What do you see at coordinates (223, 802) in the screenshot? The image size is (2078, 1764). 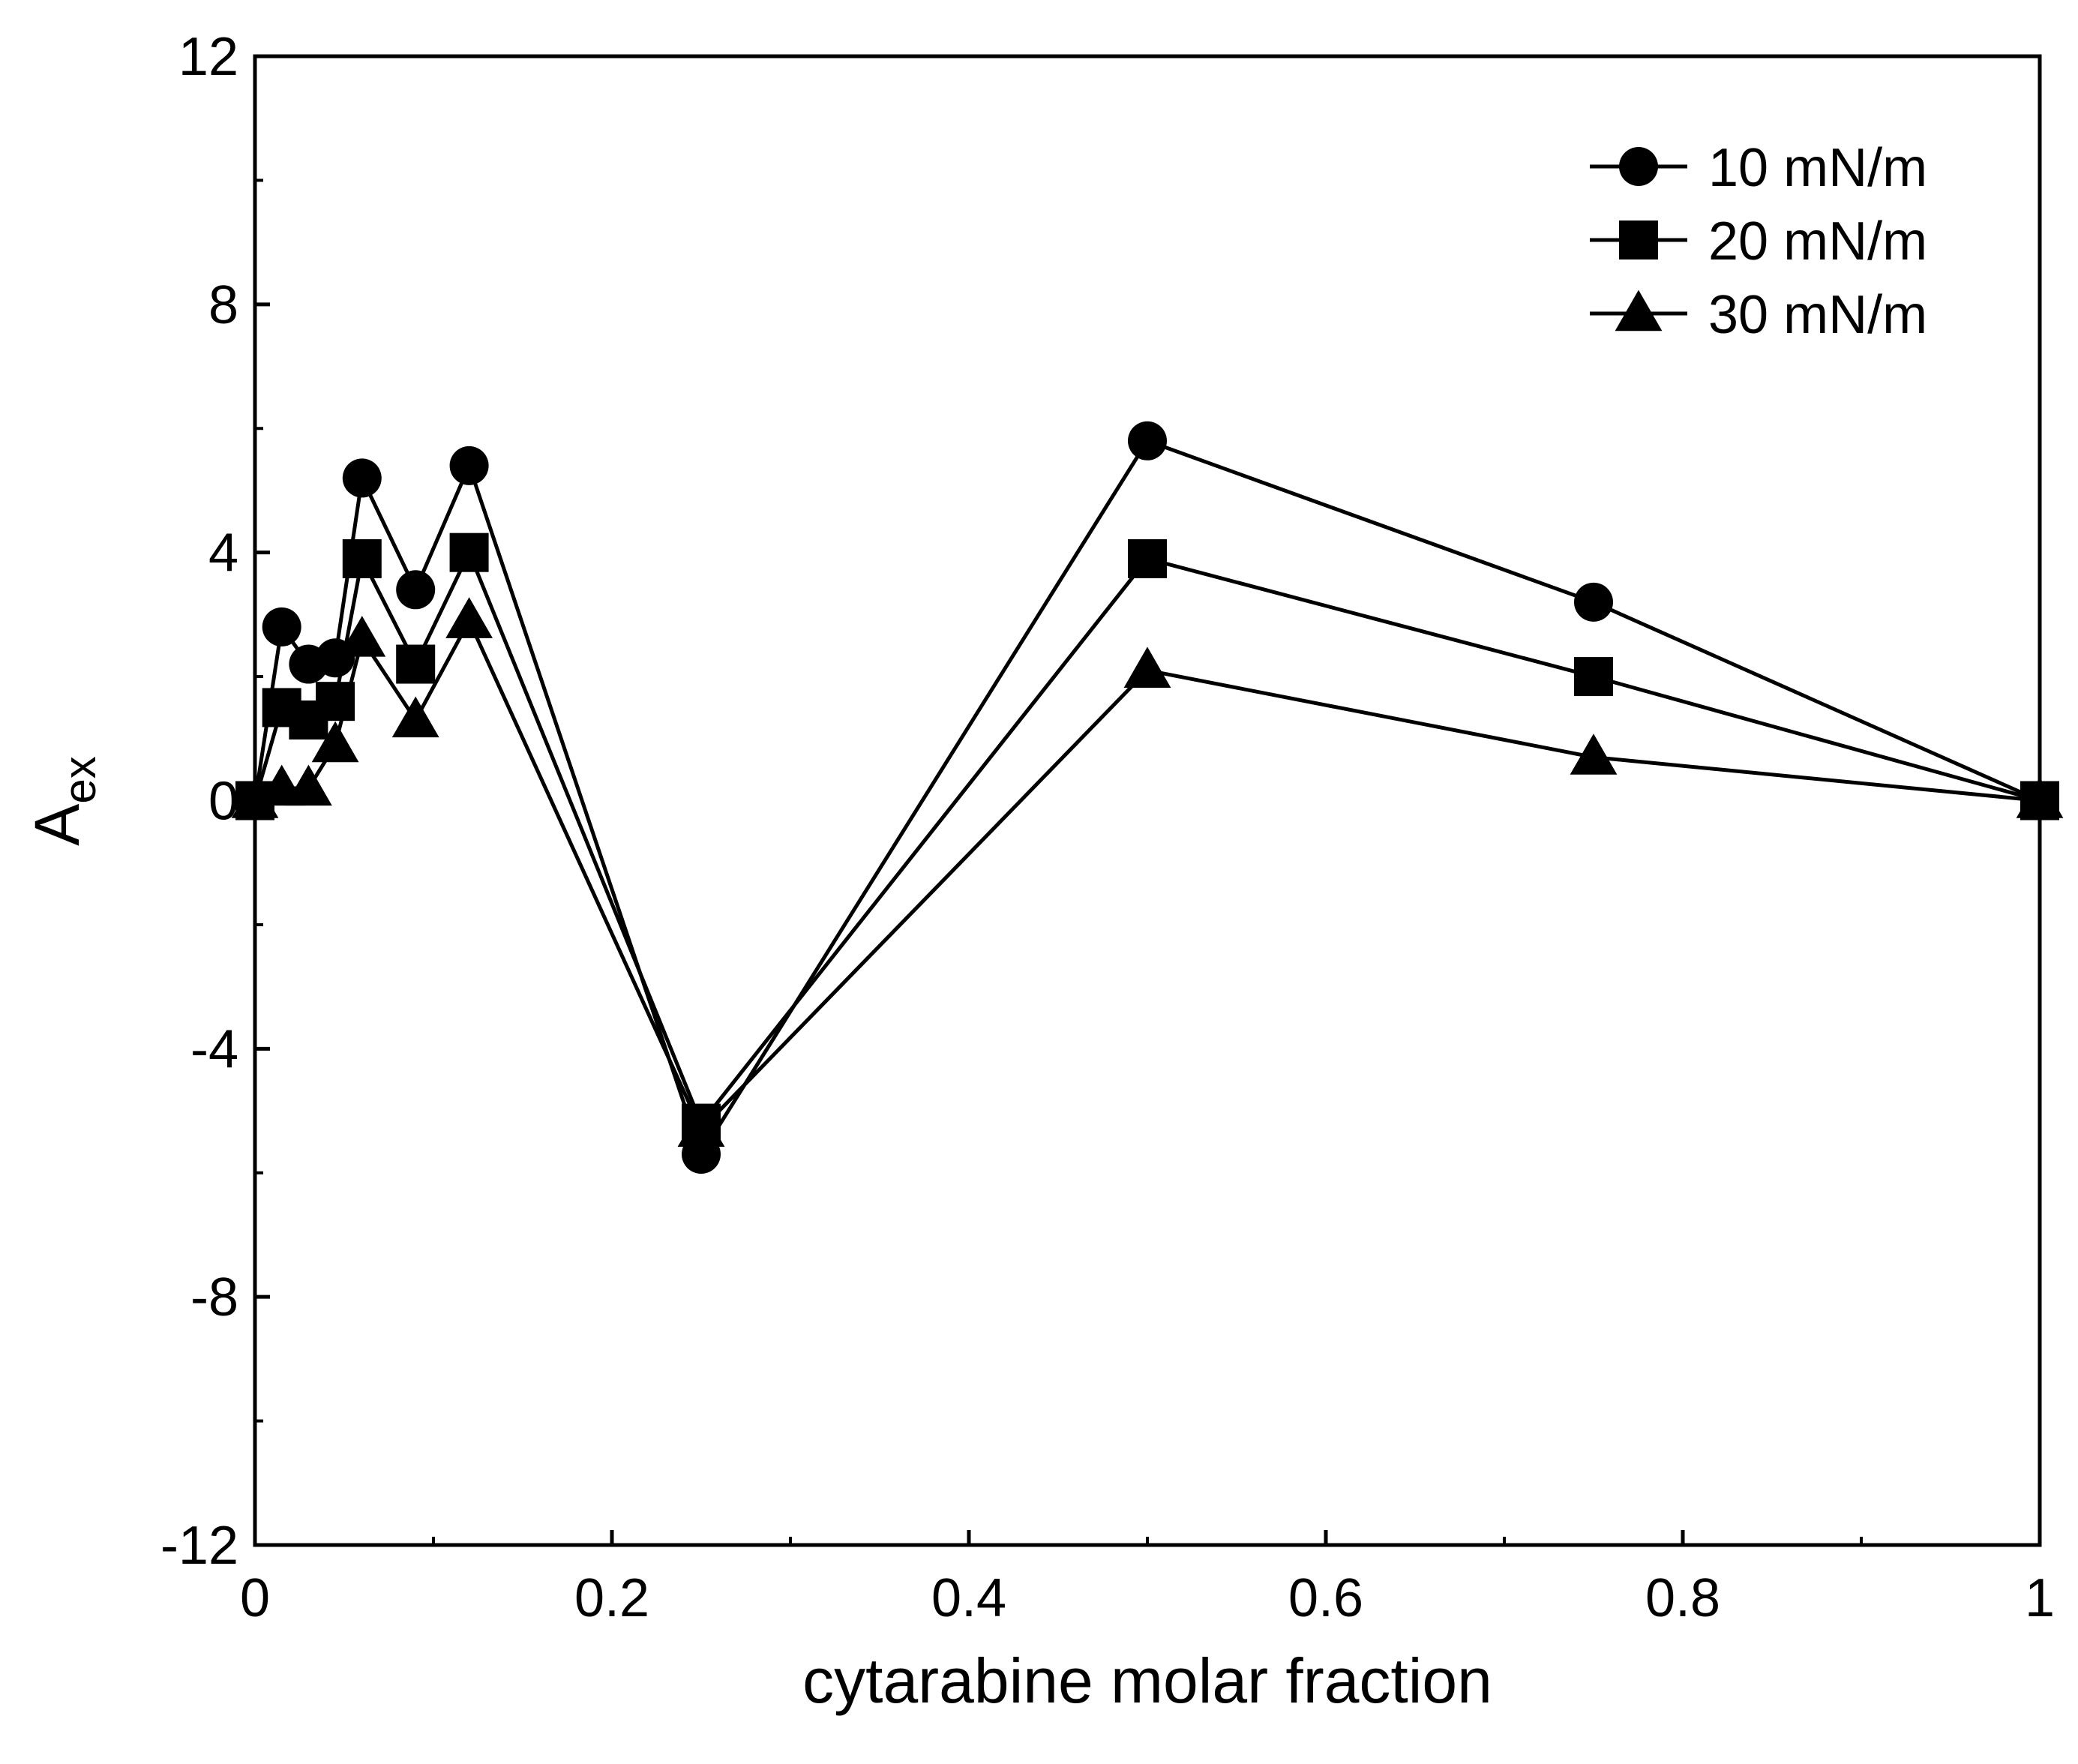 I see `y-tick-label: 0` at bounding box center [223, 802].